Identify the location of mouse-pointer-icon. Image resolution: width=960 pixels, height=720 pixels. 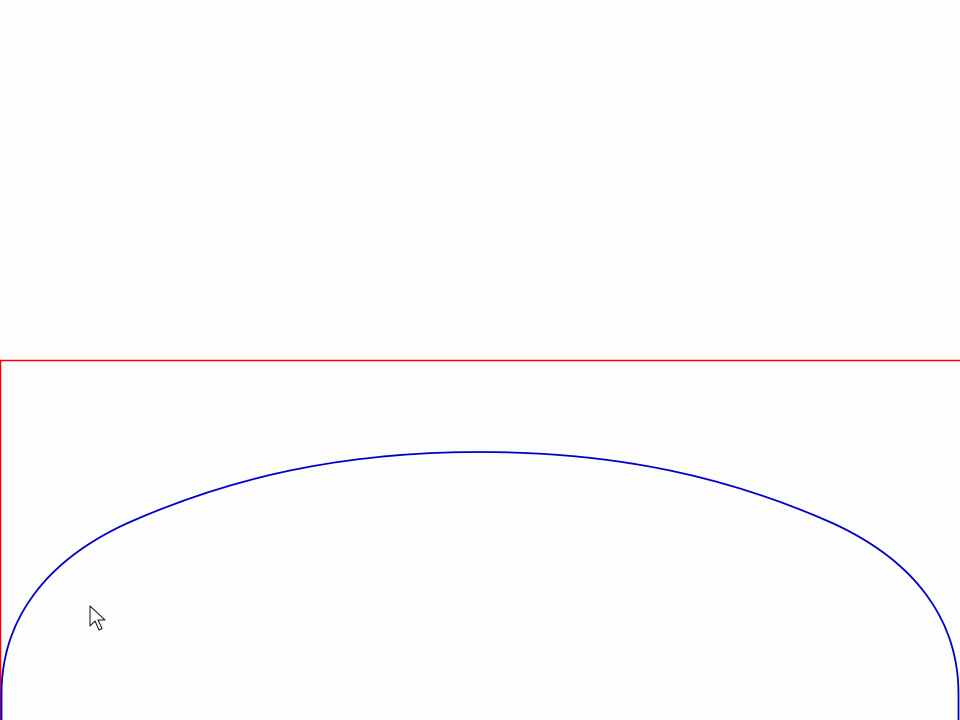
(97, 618).